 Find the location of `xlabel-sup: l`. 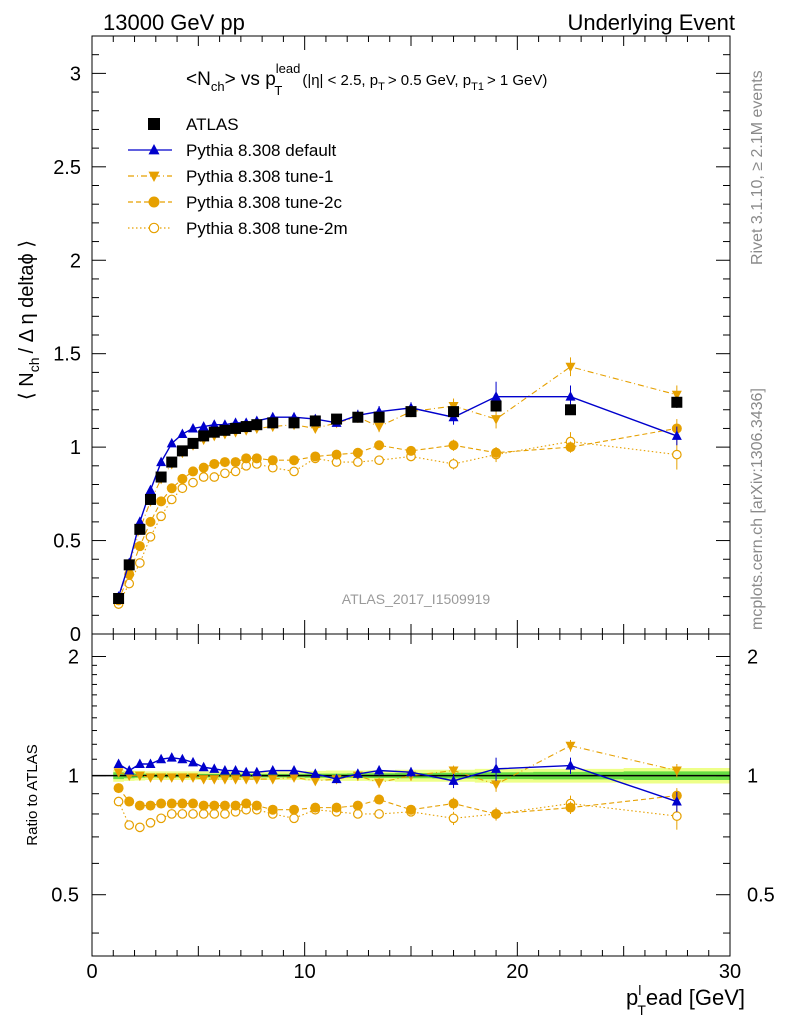

xlabel-sup: l is located at coordinates (639, 990).